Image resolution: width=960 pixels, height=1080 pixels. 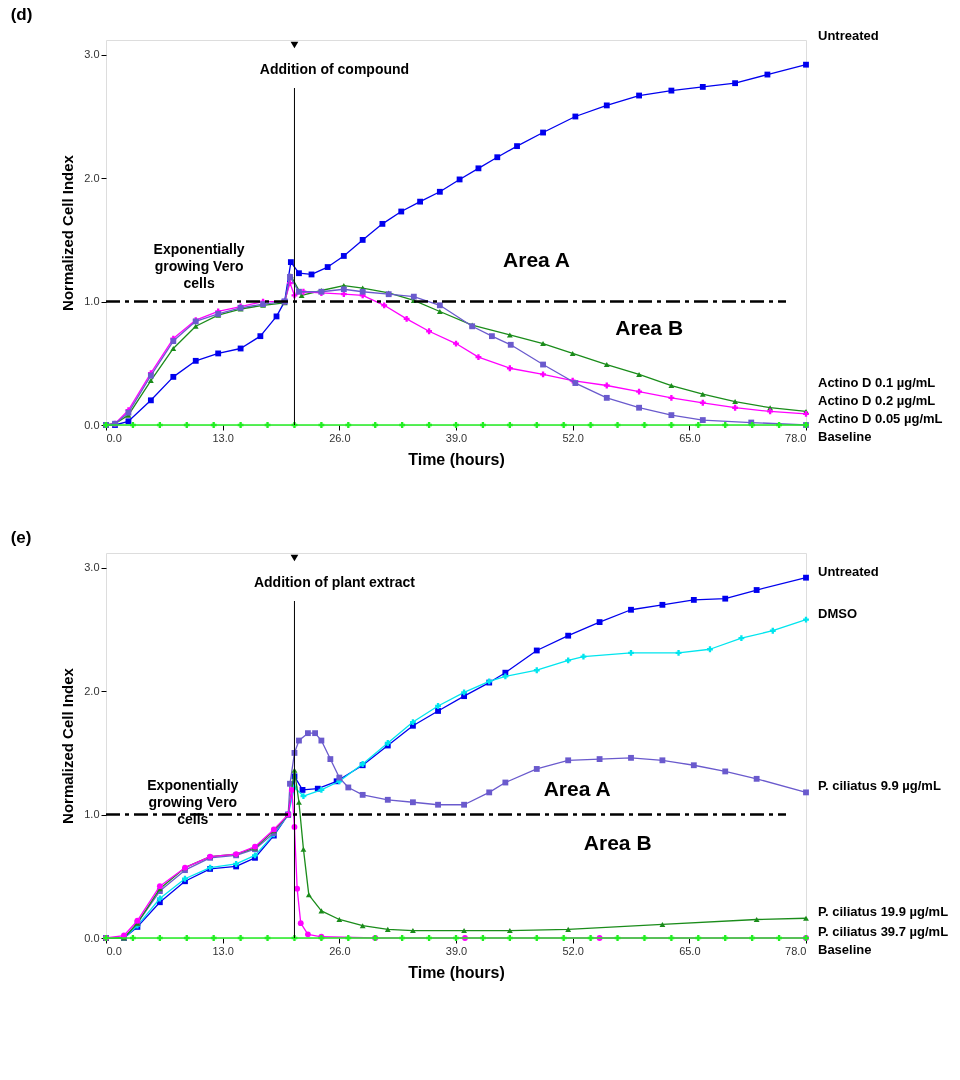 What do you see at coordinates (879, 786) in the screenshot?
I see `series-label: P. ciliatus 9.9 µg/mL` at bounding box center [879, 786].